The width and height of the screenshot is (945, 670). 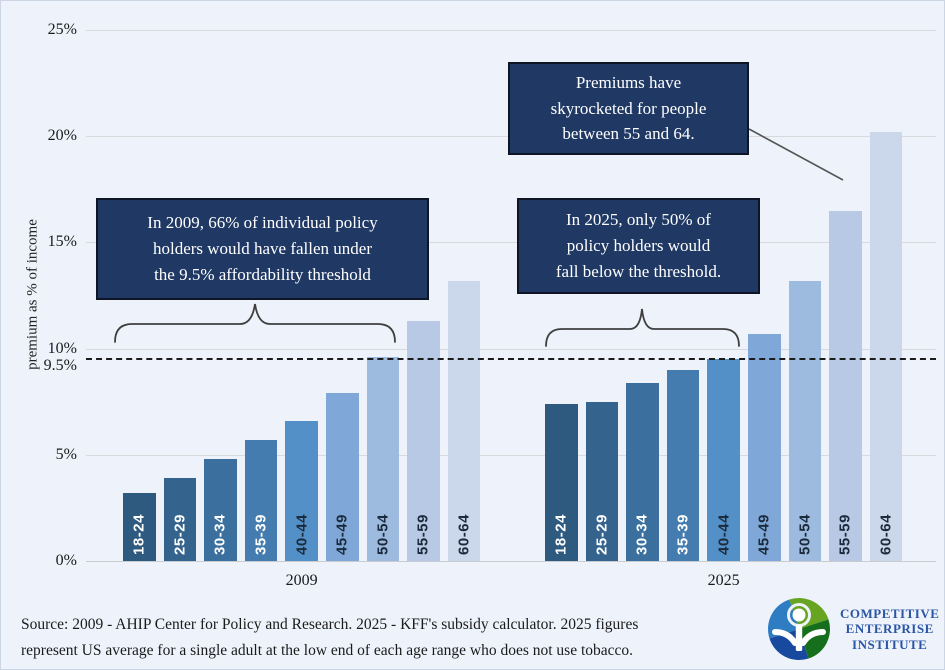 What do you see at coordinates (602, 481) in the screenshot?
I see `bar-2025-25-29: 25-29` at bounding box center [602, 481].